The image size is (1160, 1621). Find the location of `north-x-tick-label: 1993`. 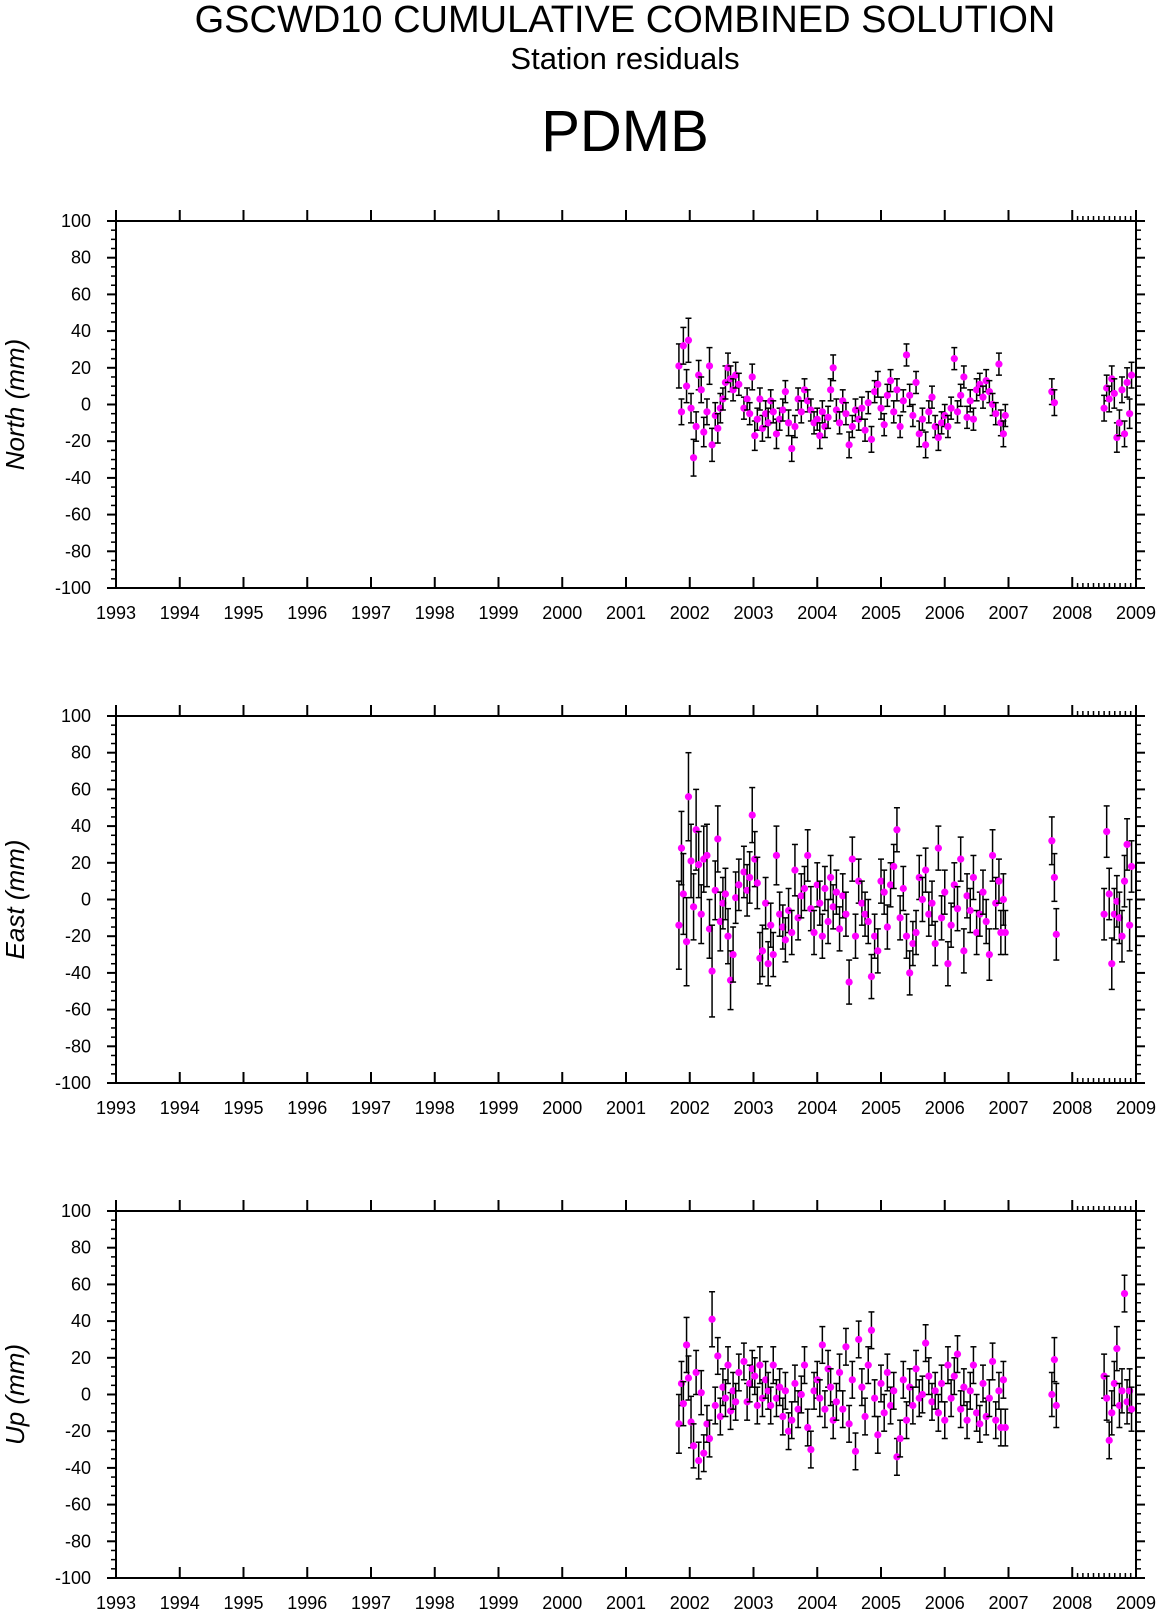

north-x-tick-label: 1993 is located at coordinates (116, 613).